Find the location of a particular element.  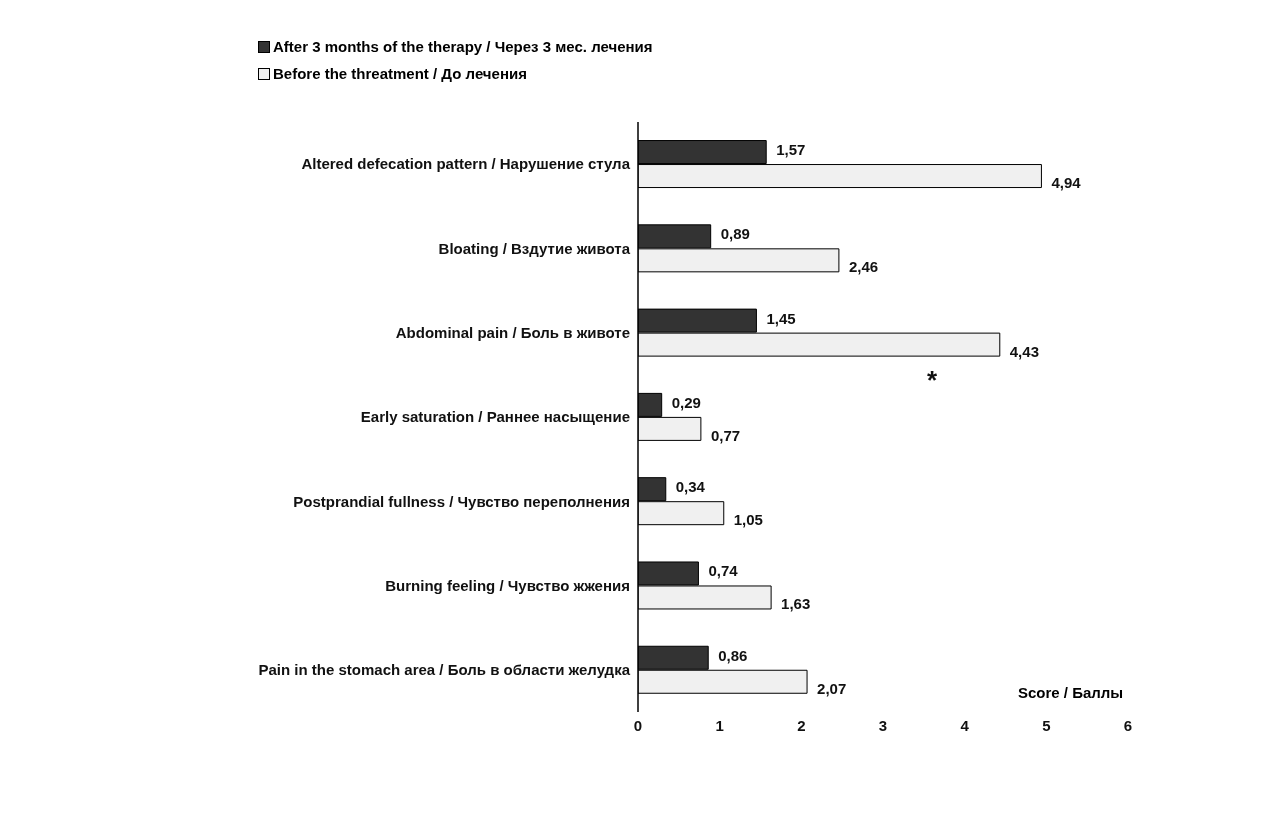

data-label: 1,57 is located at coordinates (791, 150).